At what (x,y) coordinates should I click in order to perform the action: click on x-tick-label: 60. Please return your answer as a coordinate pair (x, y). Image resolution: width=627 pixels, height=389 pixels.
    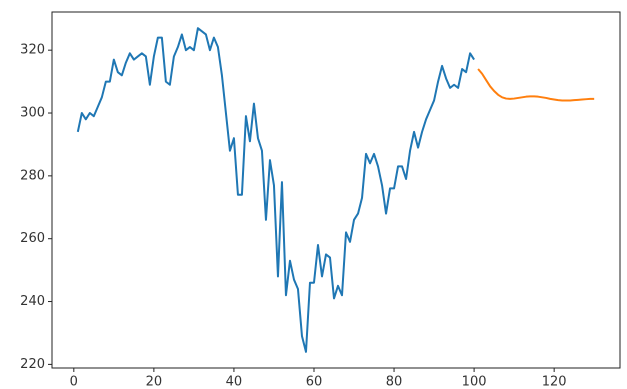
    Looking at the image, I should click on (314, 382).